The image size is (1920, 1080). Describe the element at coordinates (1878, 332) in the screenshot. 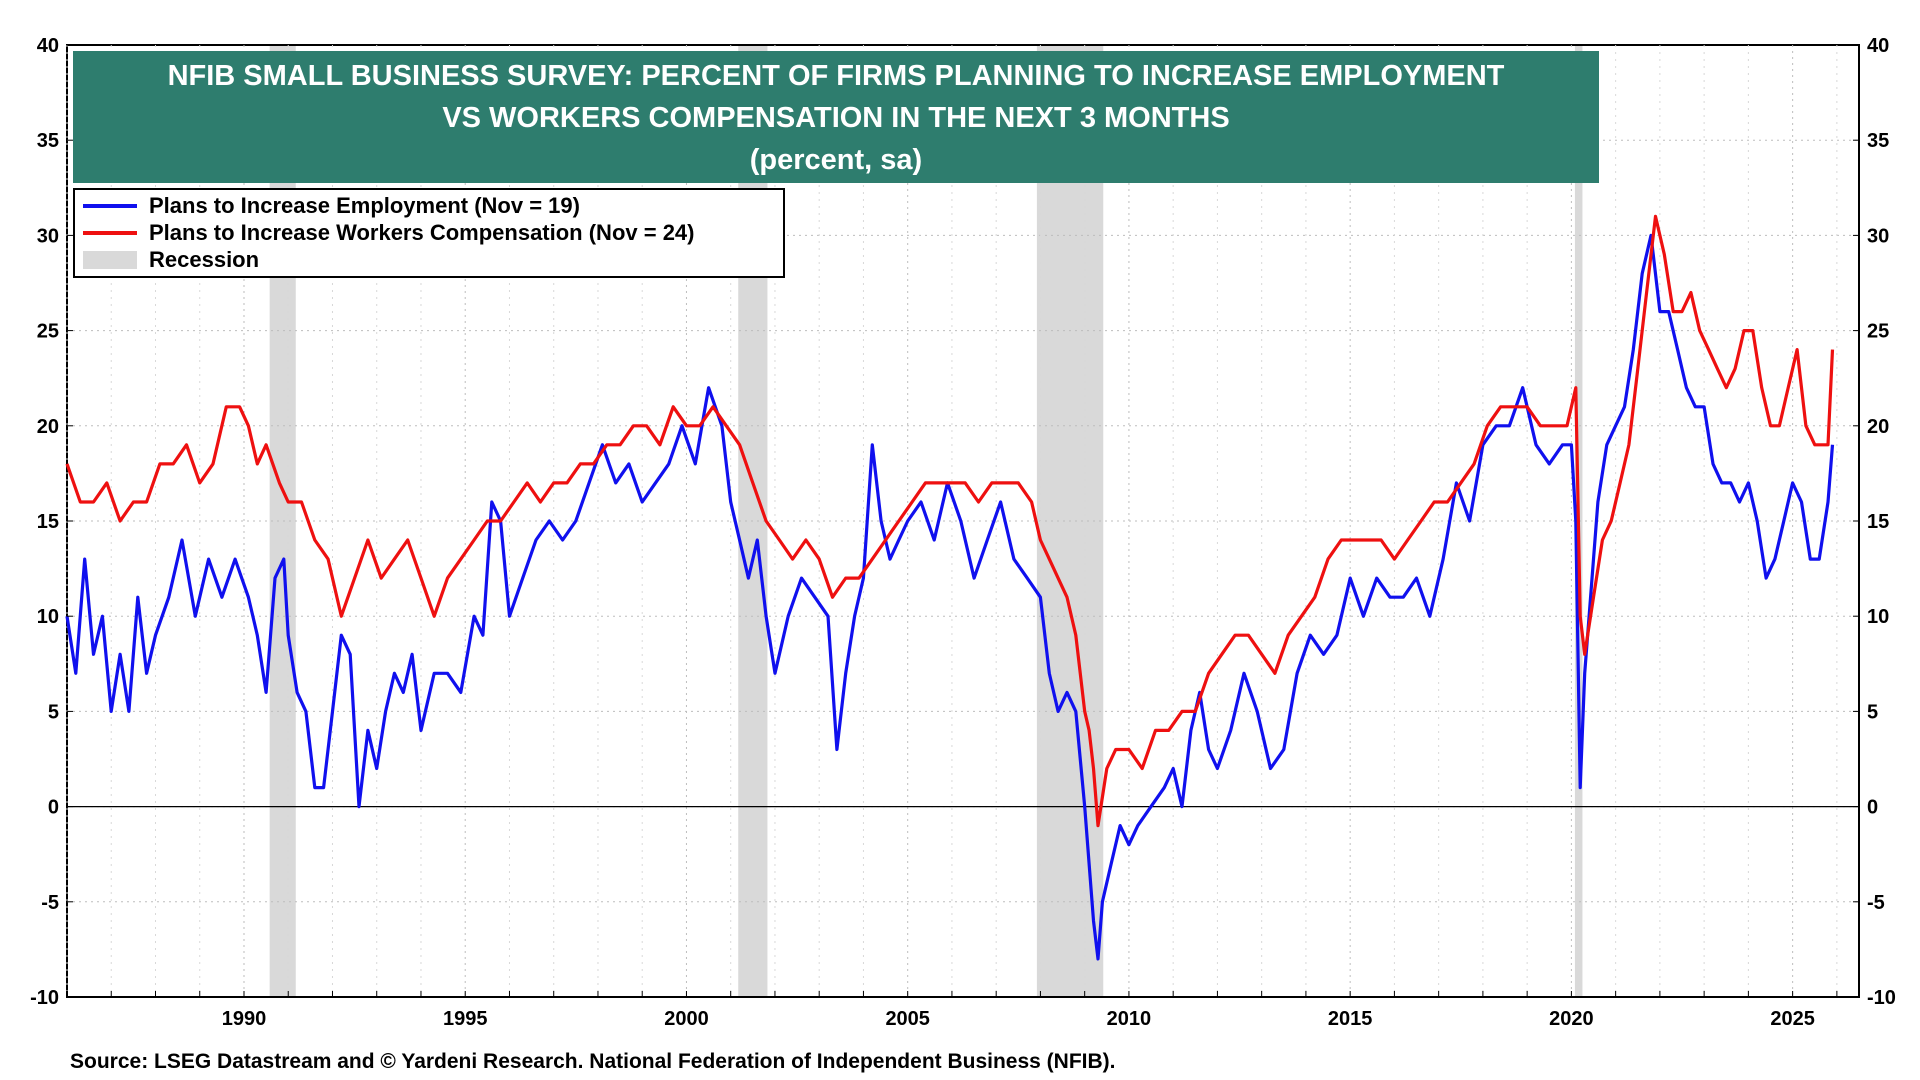

I see `y-tick-label-right: 25` at that location.